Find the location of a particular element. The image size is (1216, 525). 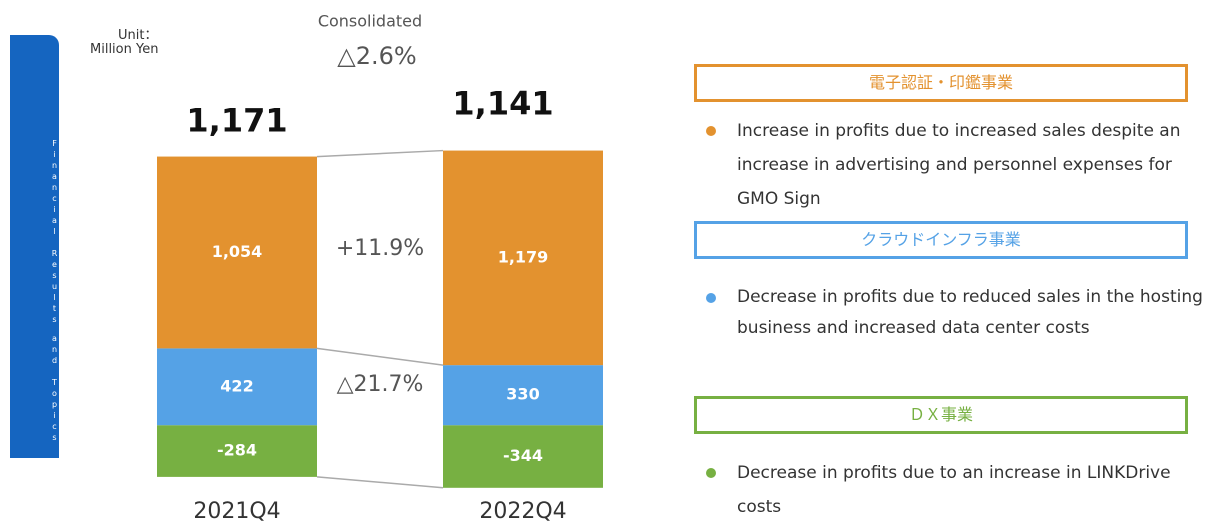

unit-label: Unit： is located at coordinates (138, 35).